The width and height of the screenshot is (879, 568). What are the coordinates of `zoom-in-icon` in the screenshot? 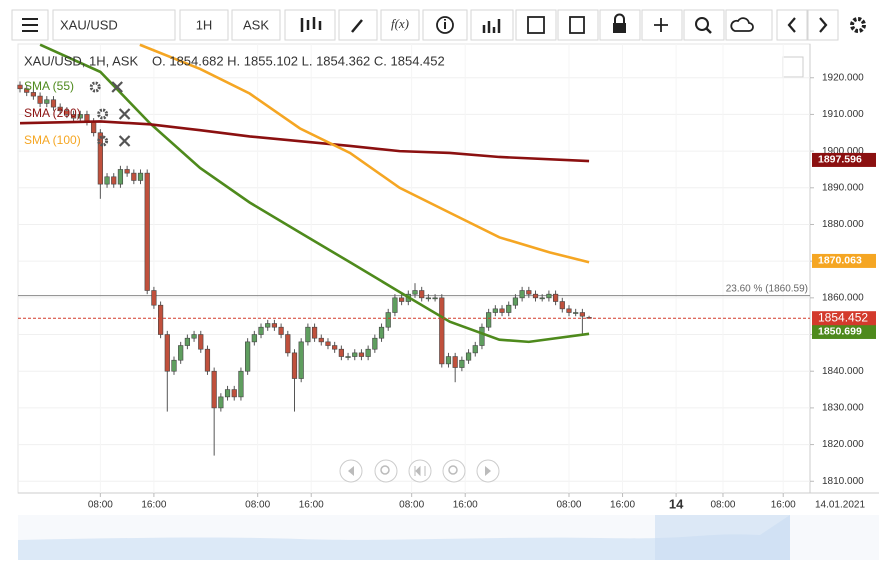 It's located at (453, 470).